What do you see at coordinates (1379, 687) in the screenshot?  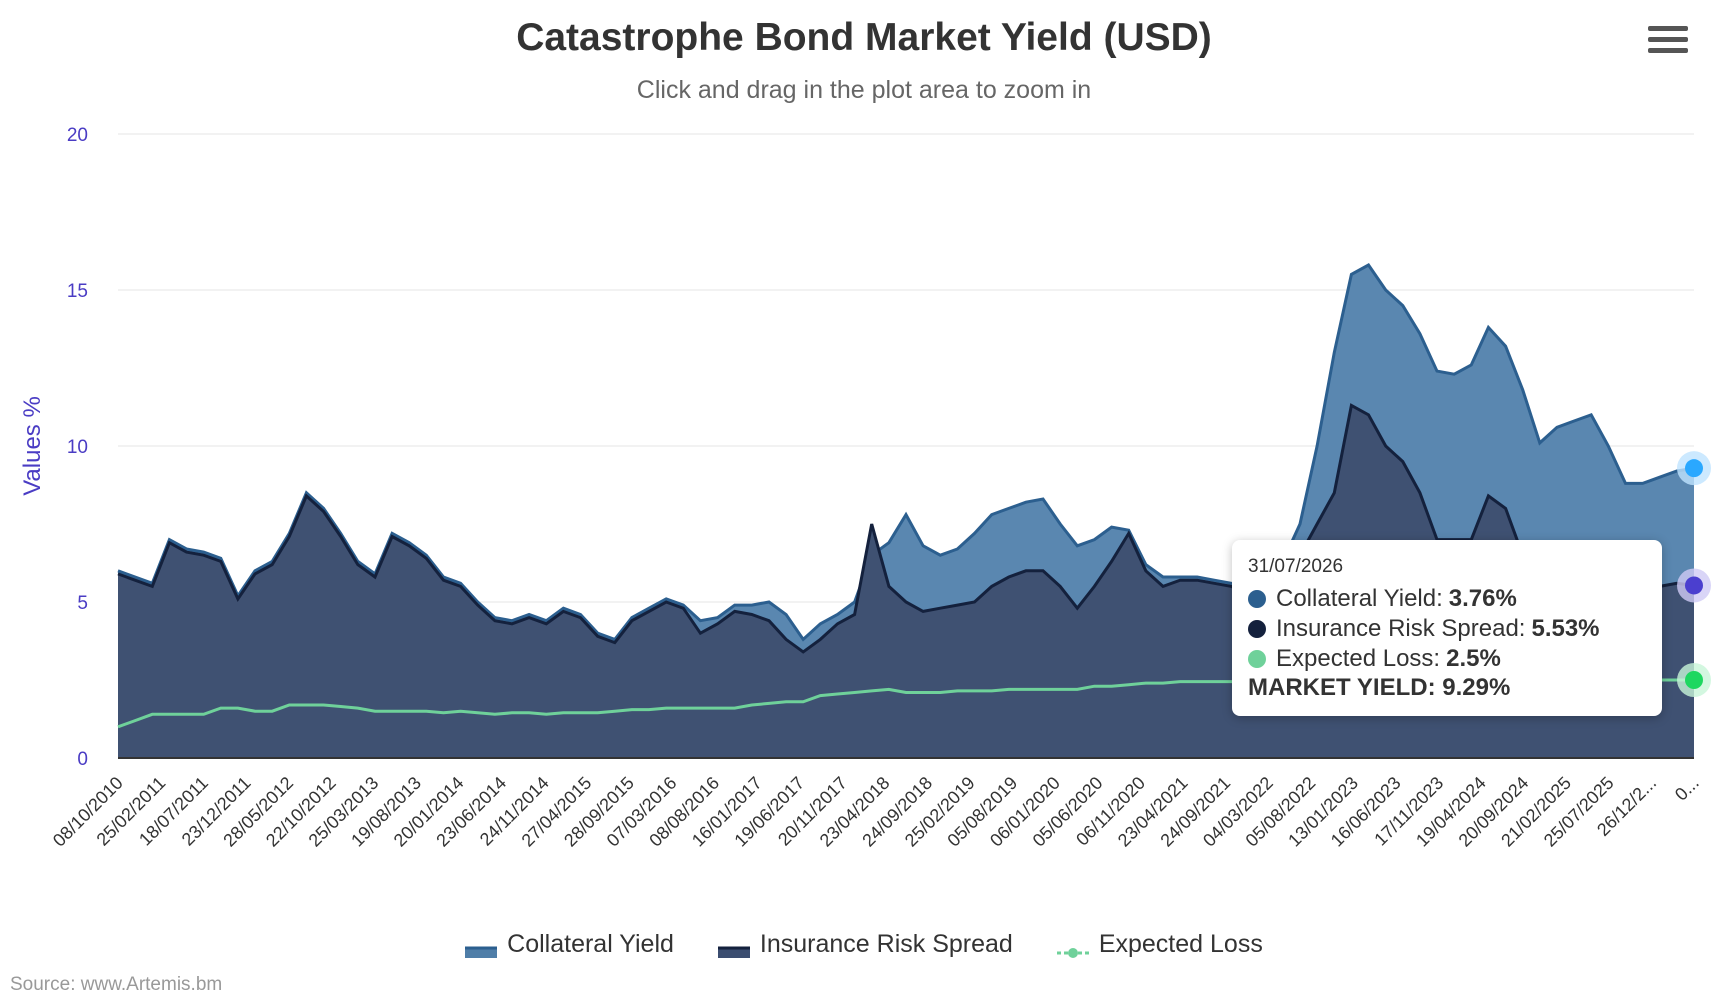 I see `tooltip-market-yield: MARKET YIELD: 9.29%` at bounding box center [1379, 687].